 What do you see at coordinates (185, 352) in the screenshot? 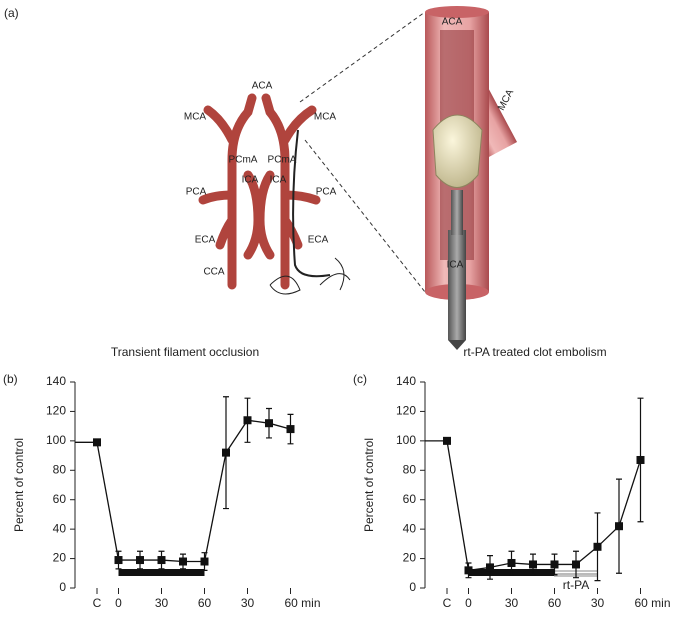
I see `chart-title: Transient filament occlusion` at bounding box center [185, 352].